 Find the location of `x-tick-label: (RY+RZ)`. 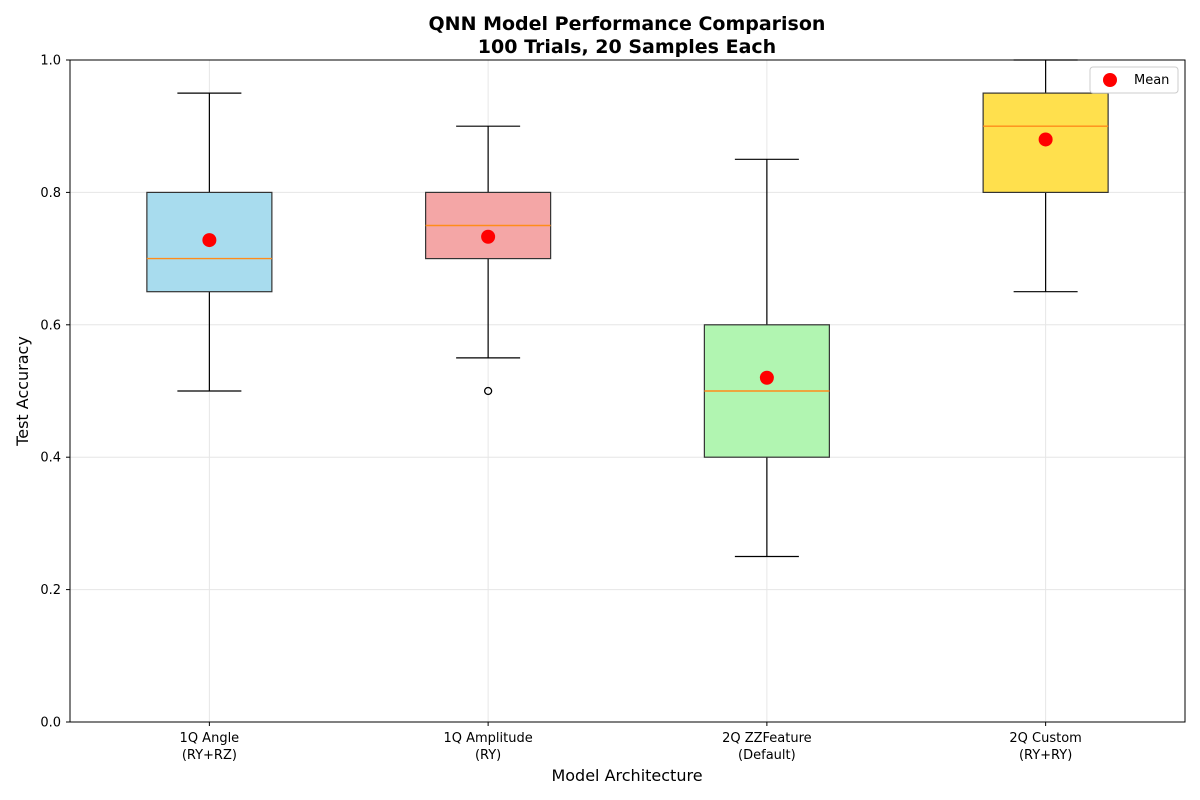

x-tick-label: (RY+RZ) is located at coordinates (209, 755).